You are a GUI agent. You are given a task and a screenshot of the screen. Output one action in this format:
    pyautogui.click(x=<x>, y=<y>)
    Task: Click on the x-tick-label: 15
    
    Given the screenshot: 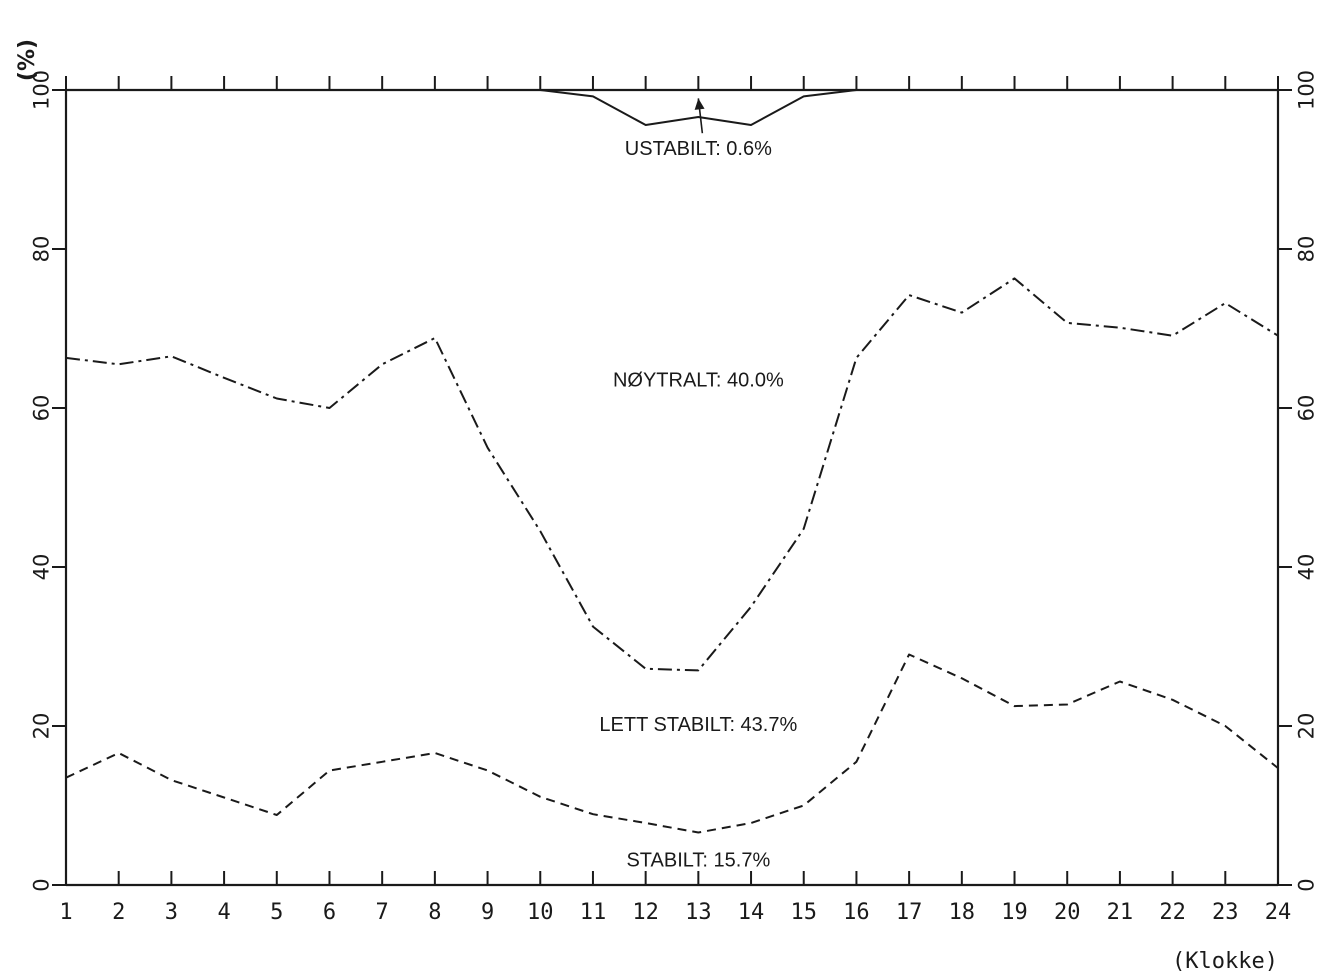 What is the action you would take?
    pyautogui.click(x=803, y=912)
    